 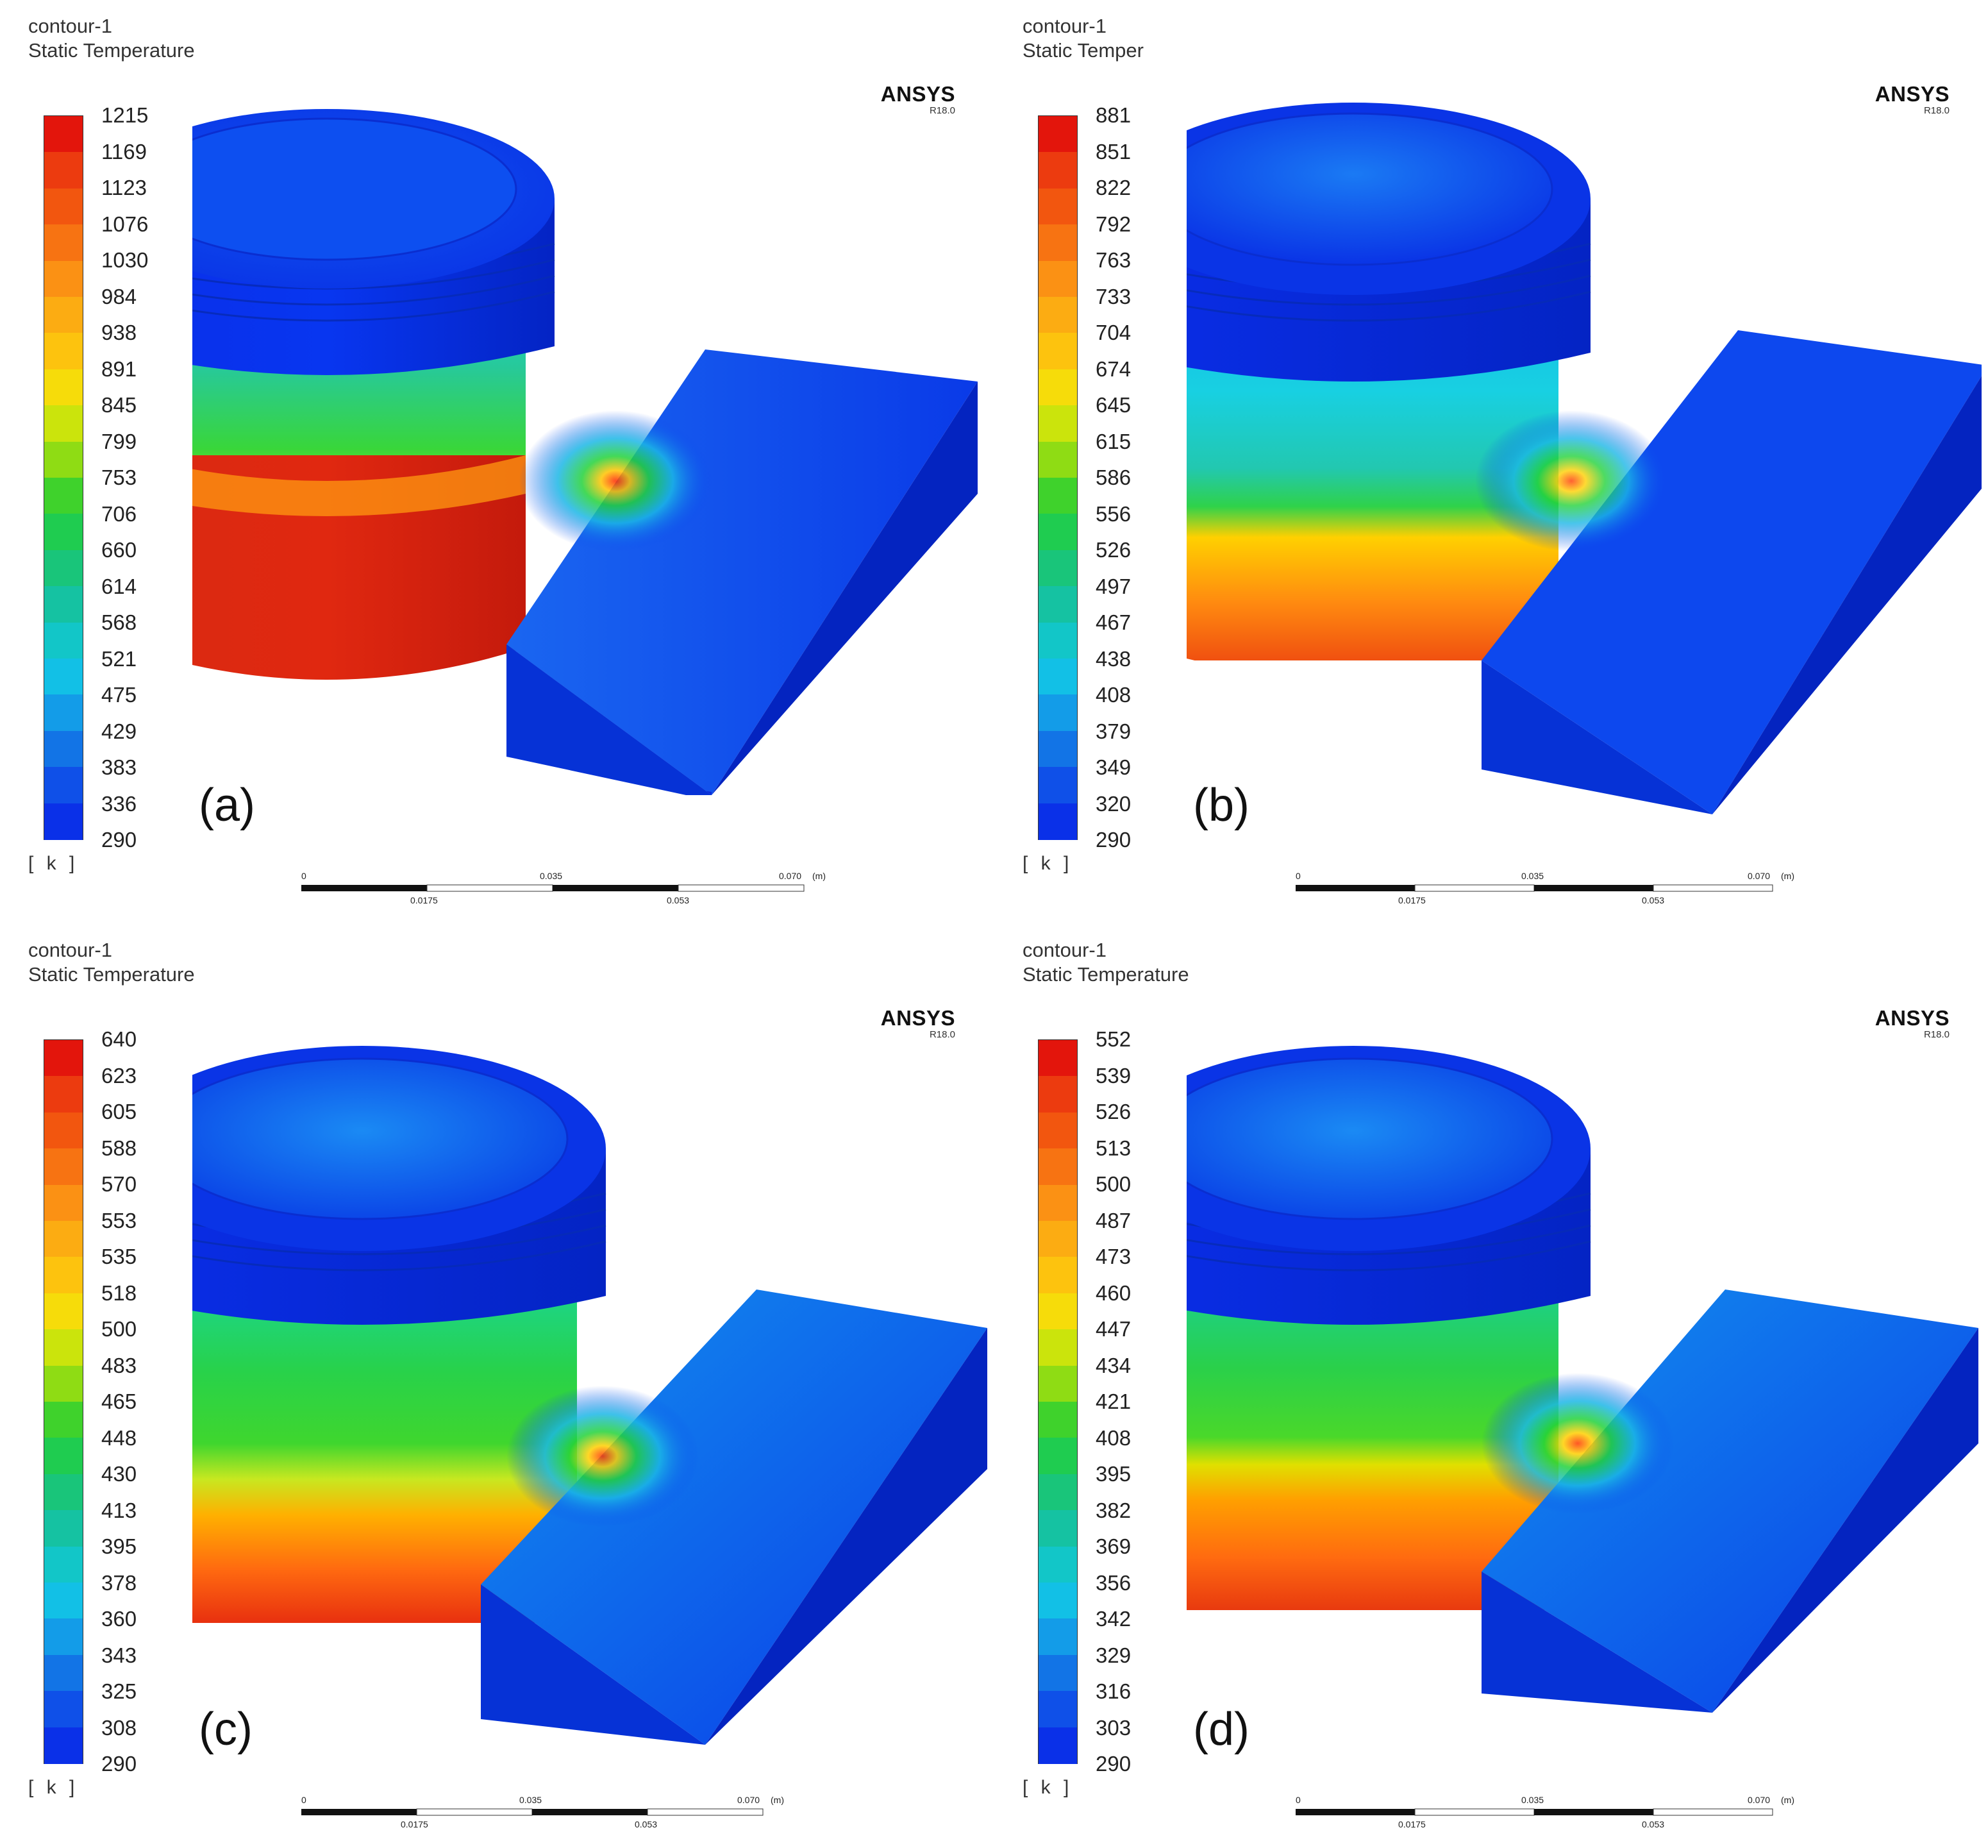 What do you see at coordinates (119, 1655) in the screenshot?
I see `legend-tick-label: 343` at bounding box center [119, 1655].